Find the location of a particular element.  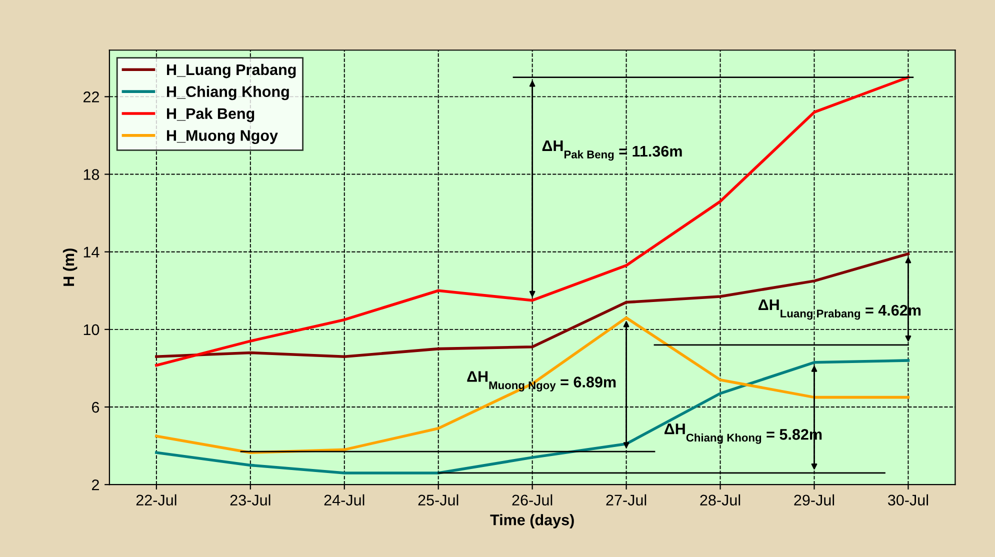

y-axis-title: H (m) is located at coordinates (70, 267).